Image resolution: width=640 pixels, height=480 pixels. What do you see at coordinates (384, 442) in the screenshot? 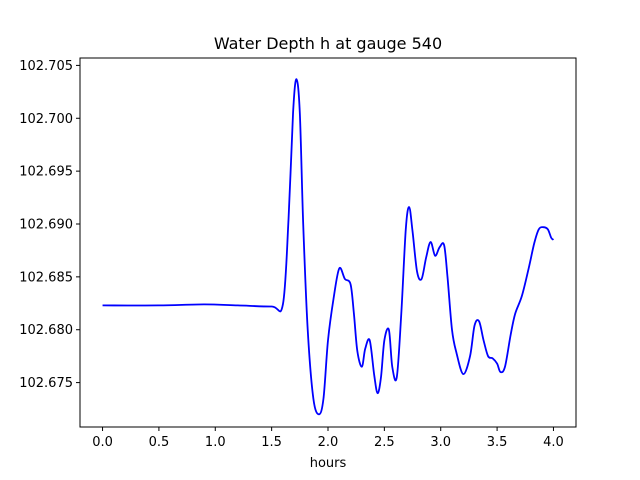
I see `x-tick-label: 2.5` at bounding box center [384, 442].